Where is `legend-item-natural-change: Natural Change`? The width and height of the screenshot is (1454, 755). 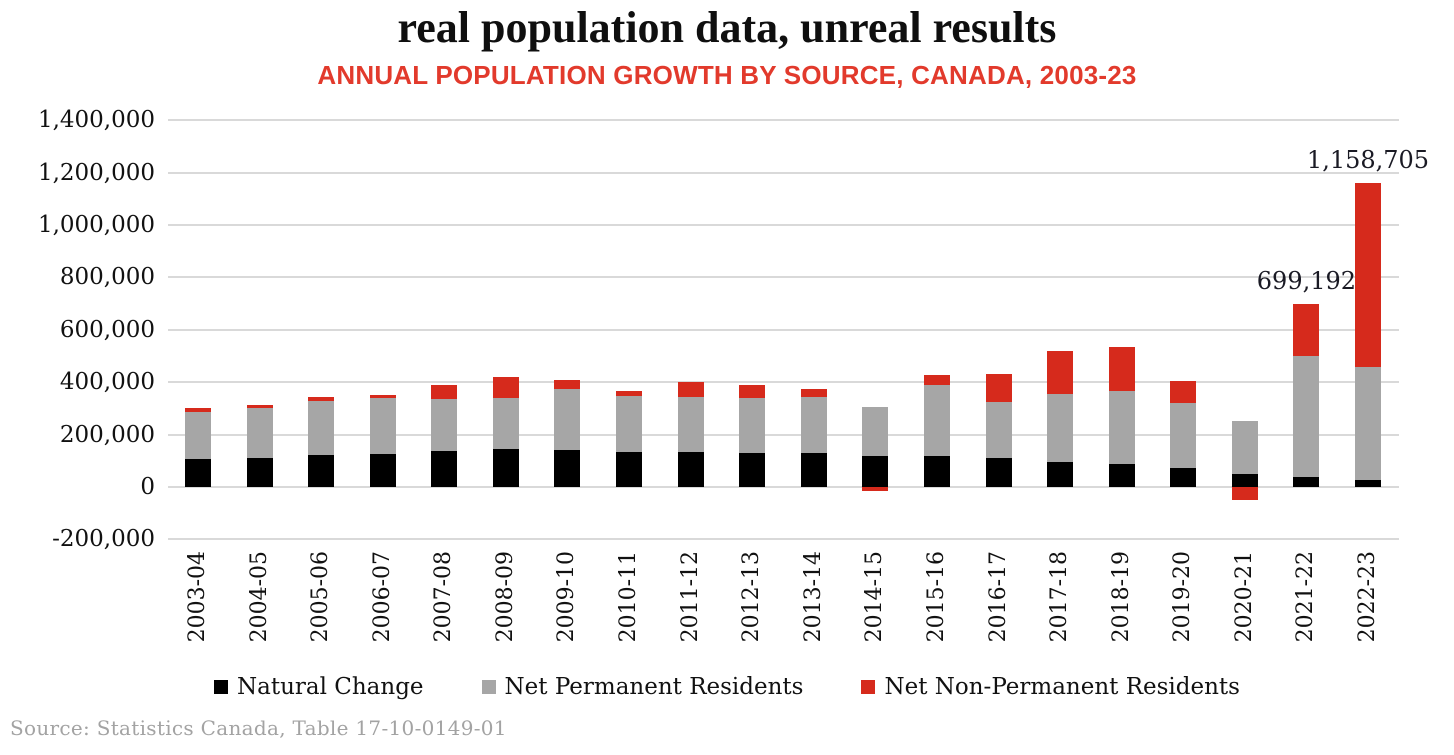 legend-item-natural-change: Natural Change is located at coordinates (319, 687).